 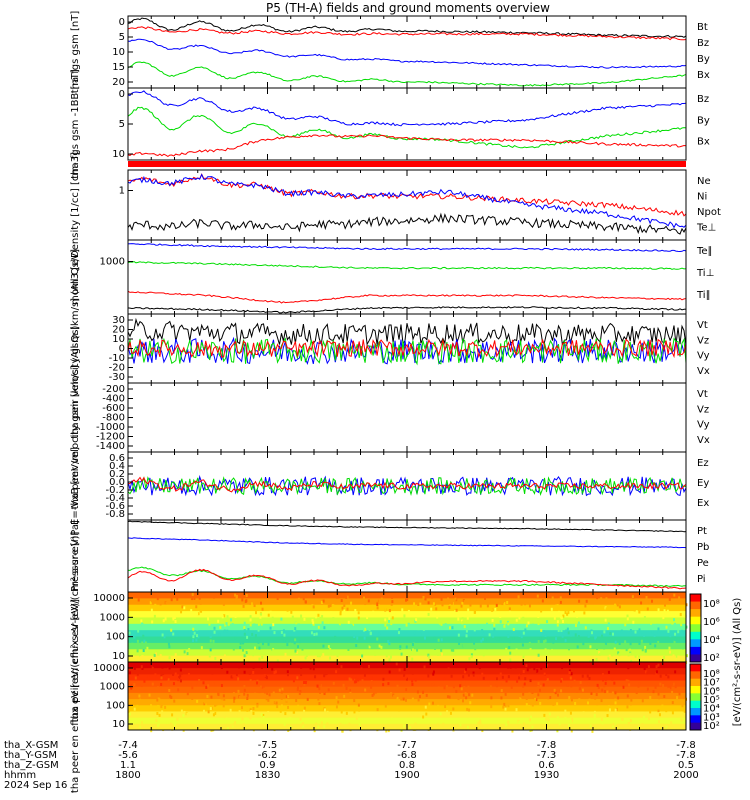 What do you see at coordinates (703, 440) in the screenshot?
I see `legend-Vx: Vx` at bounding box center [703, 440].